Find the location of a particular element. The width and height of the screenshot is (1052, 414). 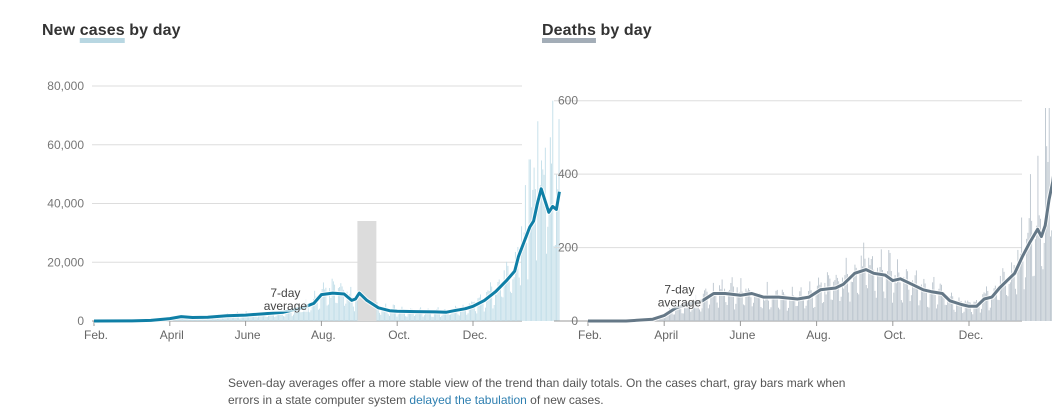

delayed-tabulation-link: delayed the tabulation is located at coordinates (468, 400).